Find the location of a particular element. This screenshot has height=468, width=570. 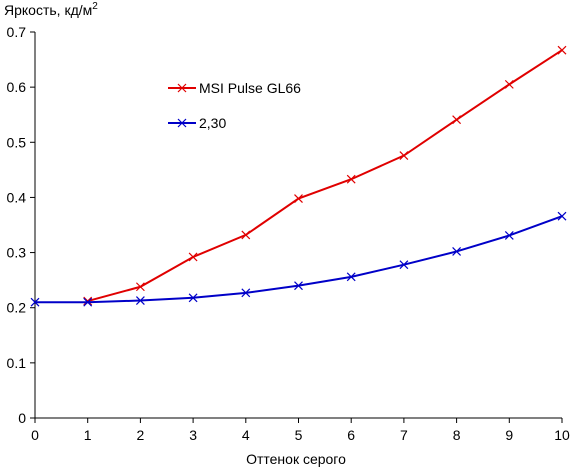

y-tick-label: 0.7 is located at coordinates (17, 32).